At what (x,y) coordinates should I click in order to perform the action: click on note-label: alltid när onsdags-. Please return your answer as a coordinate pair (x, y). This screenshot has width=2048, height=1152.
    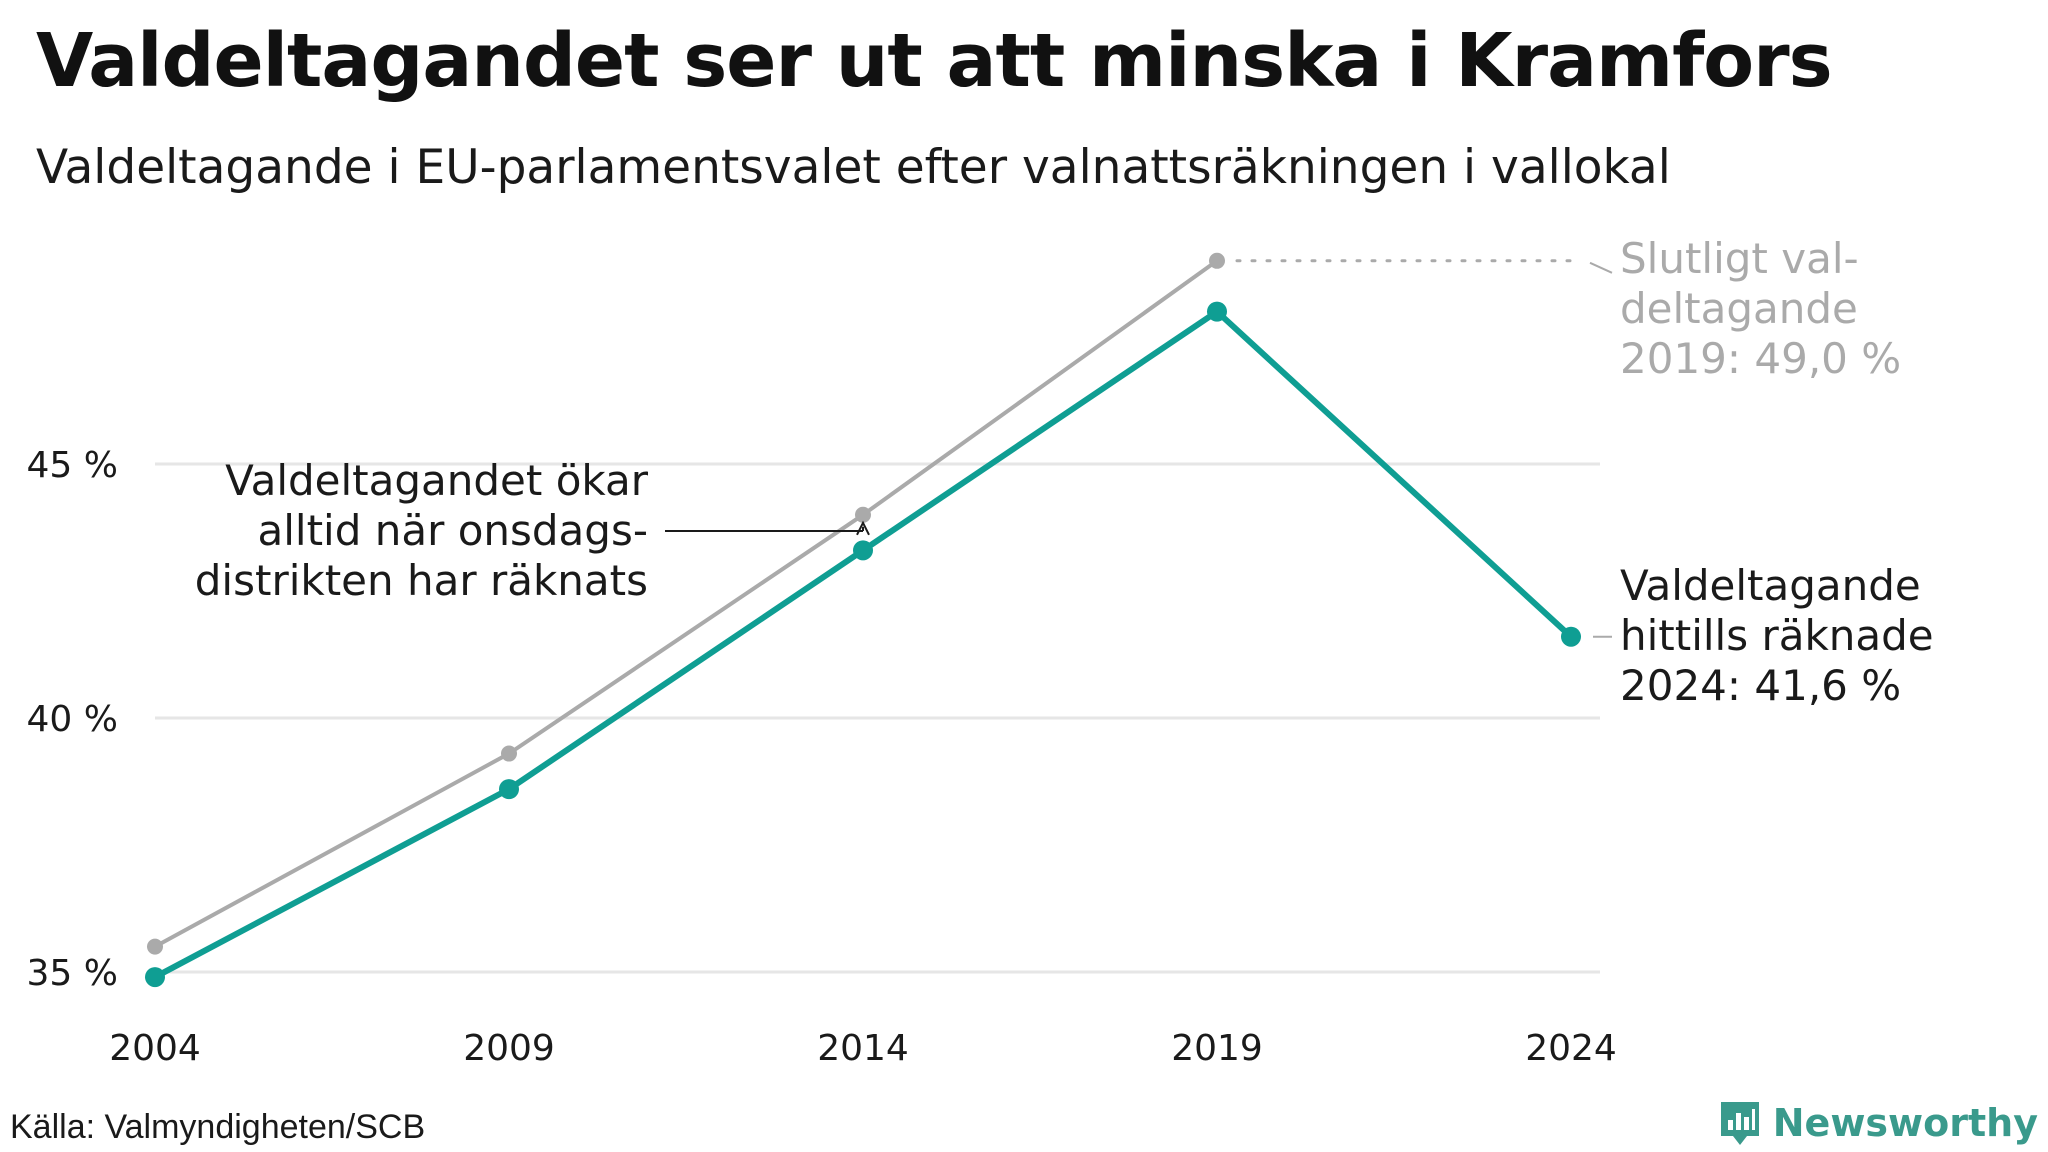
    Looking at the image, I should click on (453, 530).